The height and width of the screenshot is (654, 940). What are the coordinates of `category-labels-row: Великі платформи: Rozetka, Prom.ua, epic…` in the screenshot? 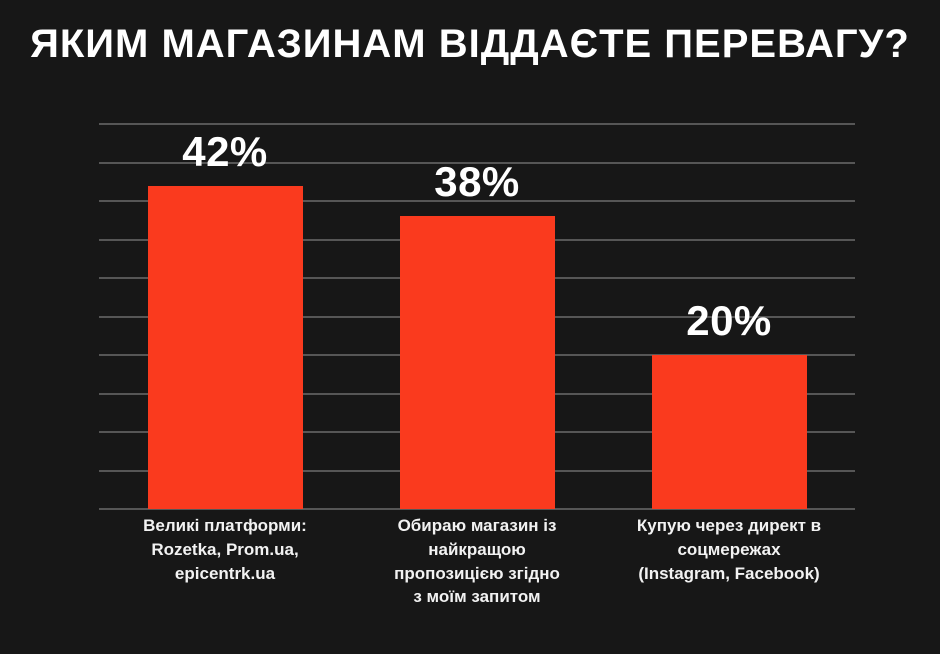 It's located at (477, 561).